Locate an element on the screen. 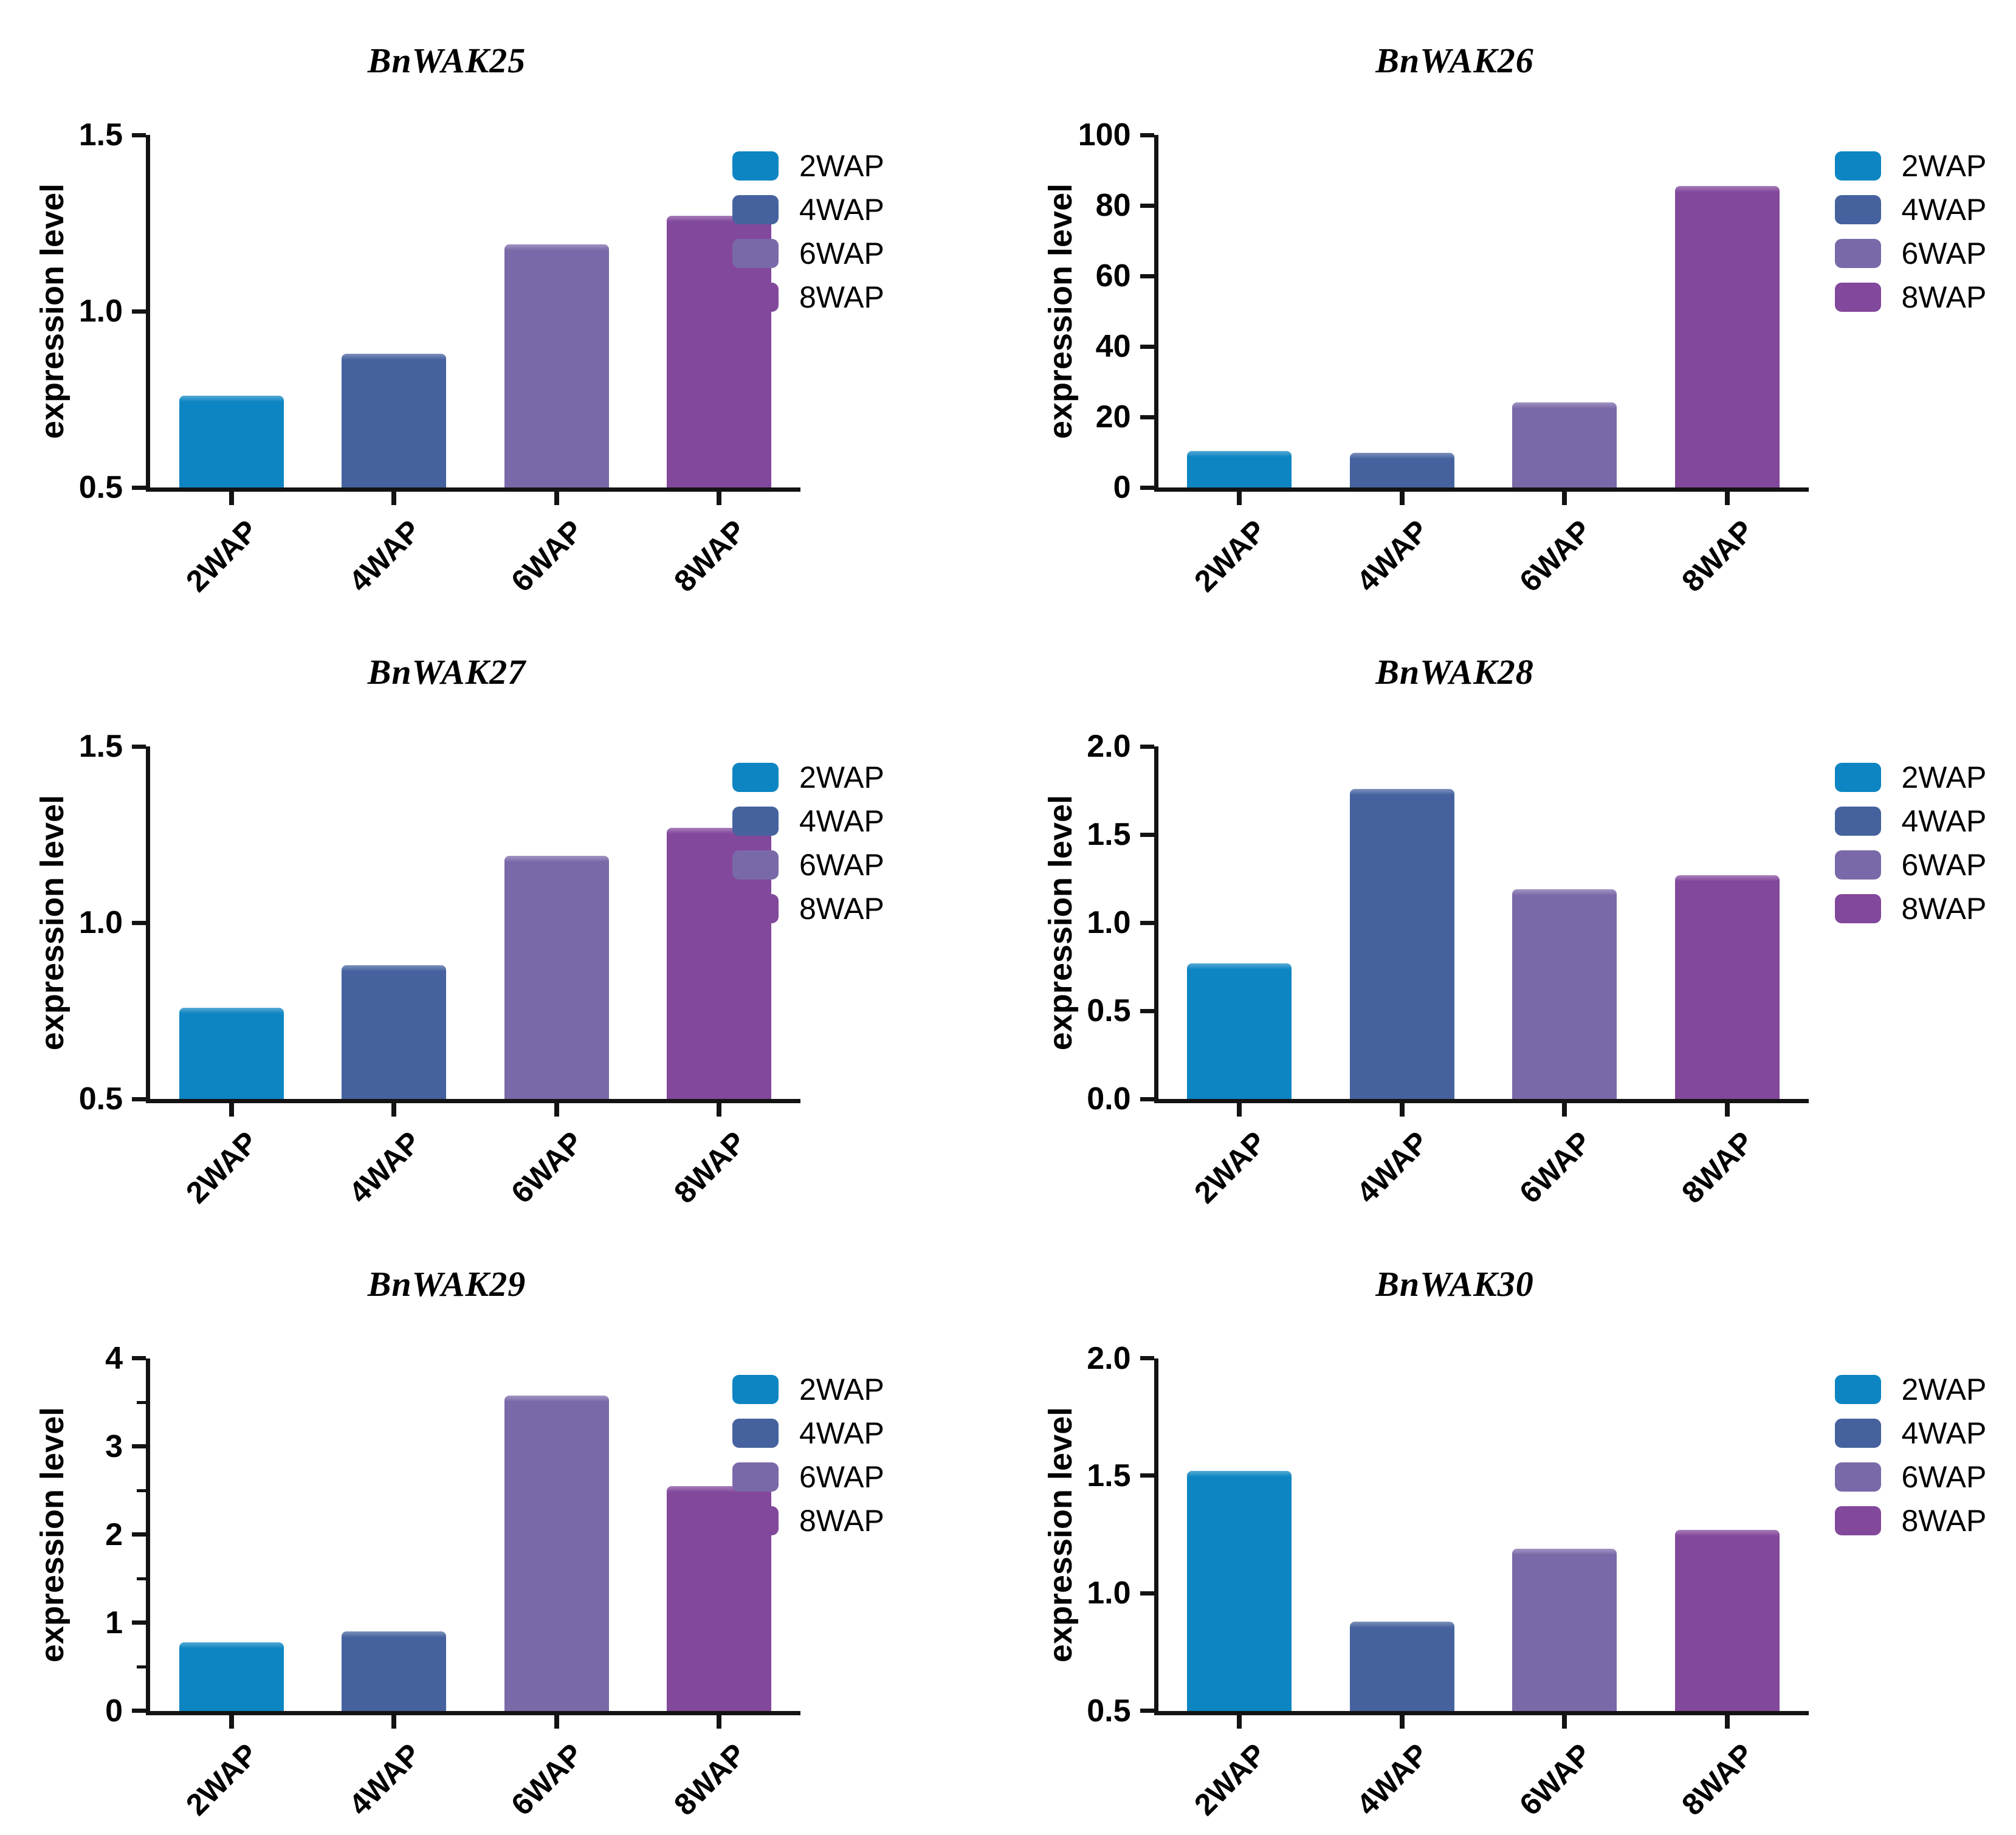  plot-area: 0.5 1.0 1.5 2.0 2WAP 4WAP 6WAP 8WAP is located at coordinates (1448, 1582).